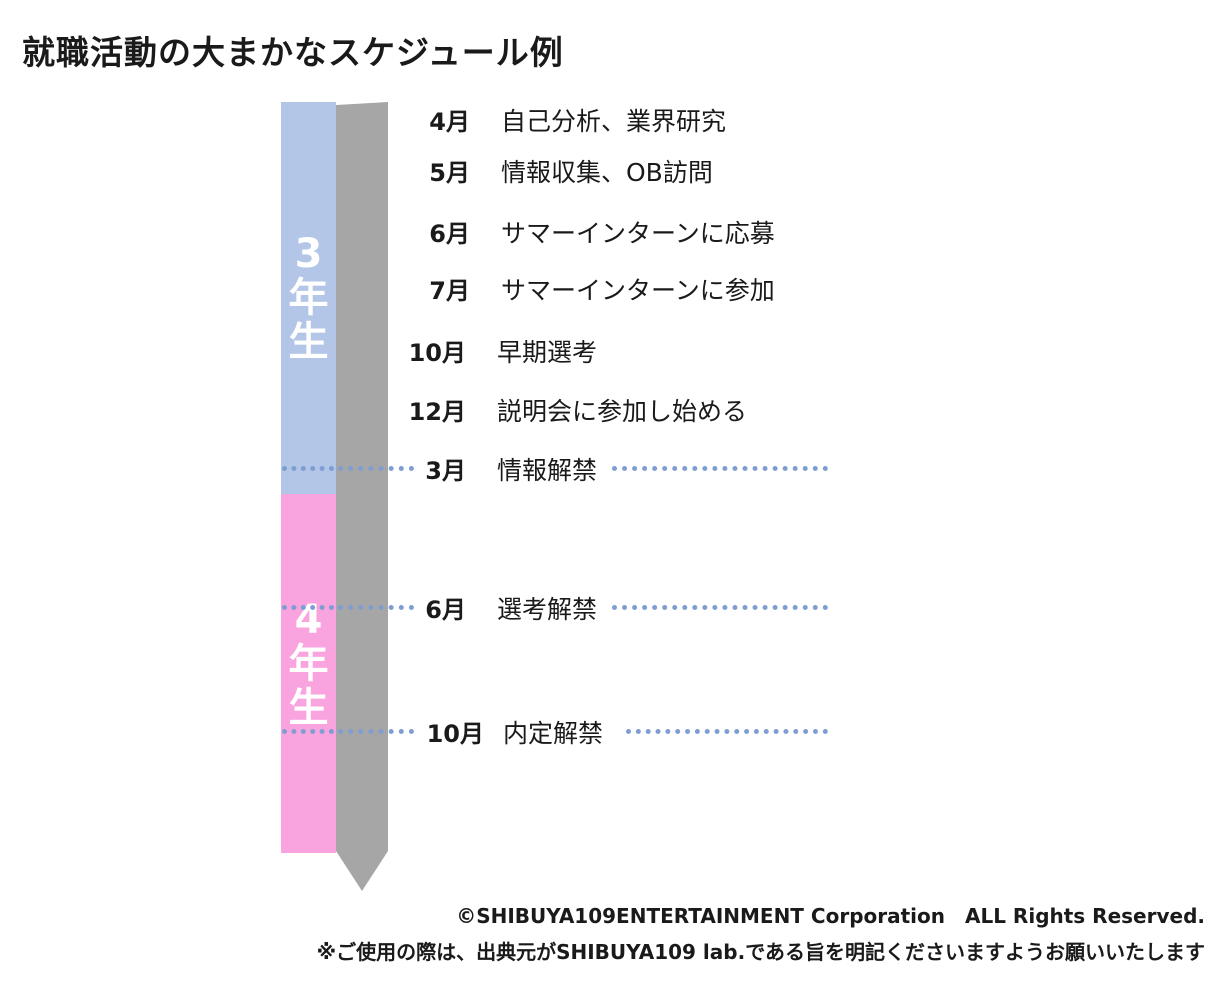 The height and width of the screenshot is (998, 1229). Describe the element at coordinates (614, 121) in the screenshot. I see `event-label: 自己分析、業界研究` at that location.